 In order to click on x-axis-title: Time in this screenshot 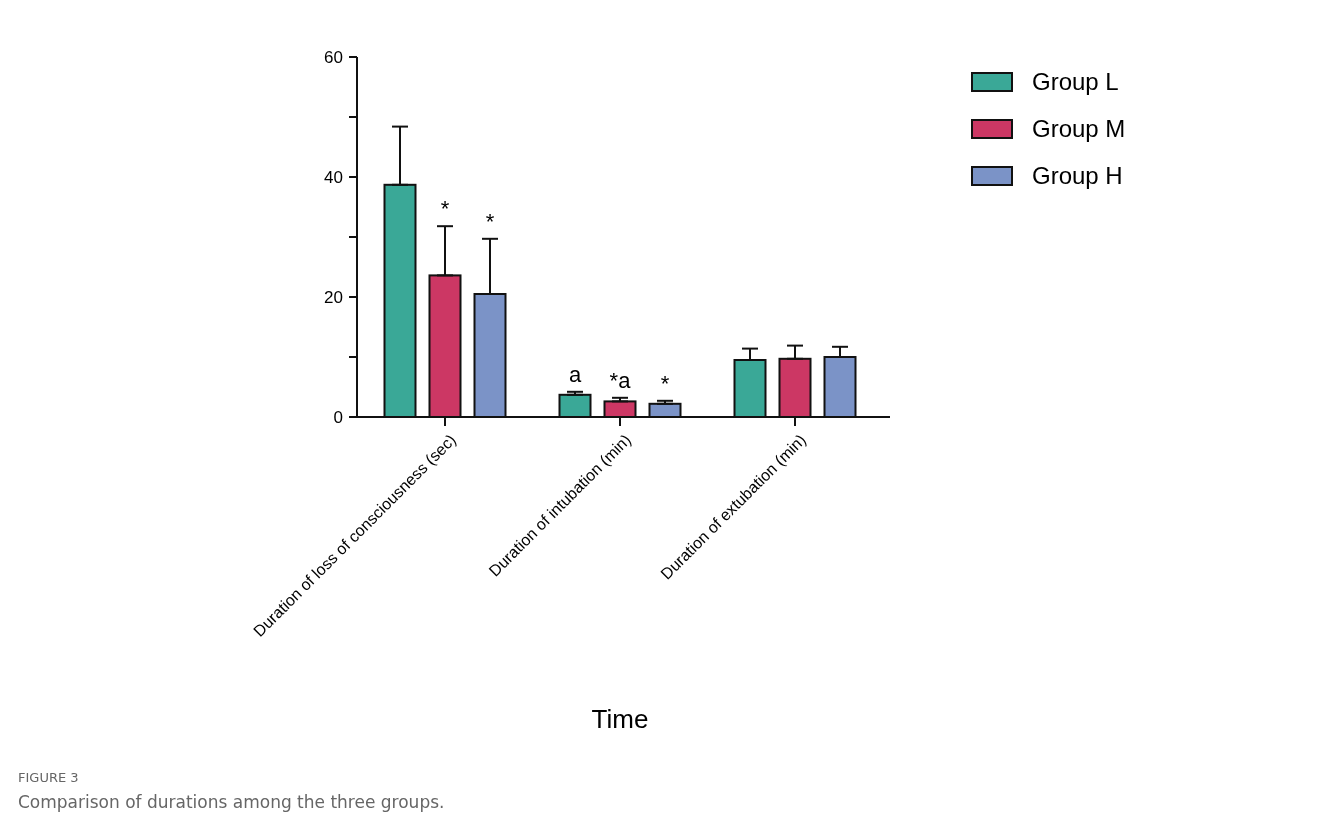, I will do `click(620, 719)`.